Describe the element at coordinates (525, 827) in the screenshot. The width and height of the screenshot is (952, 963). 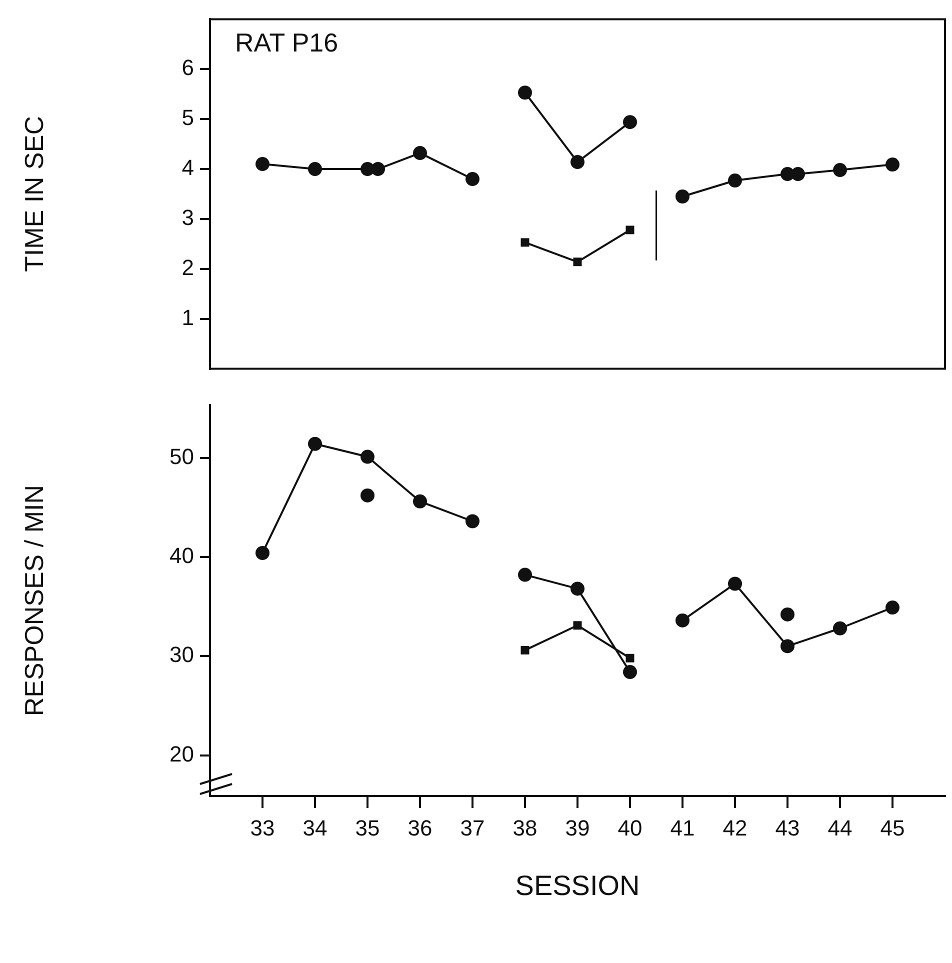
I see `x-tick-label: 38` at that location.